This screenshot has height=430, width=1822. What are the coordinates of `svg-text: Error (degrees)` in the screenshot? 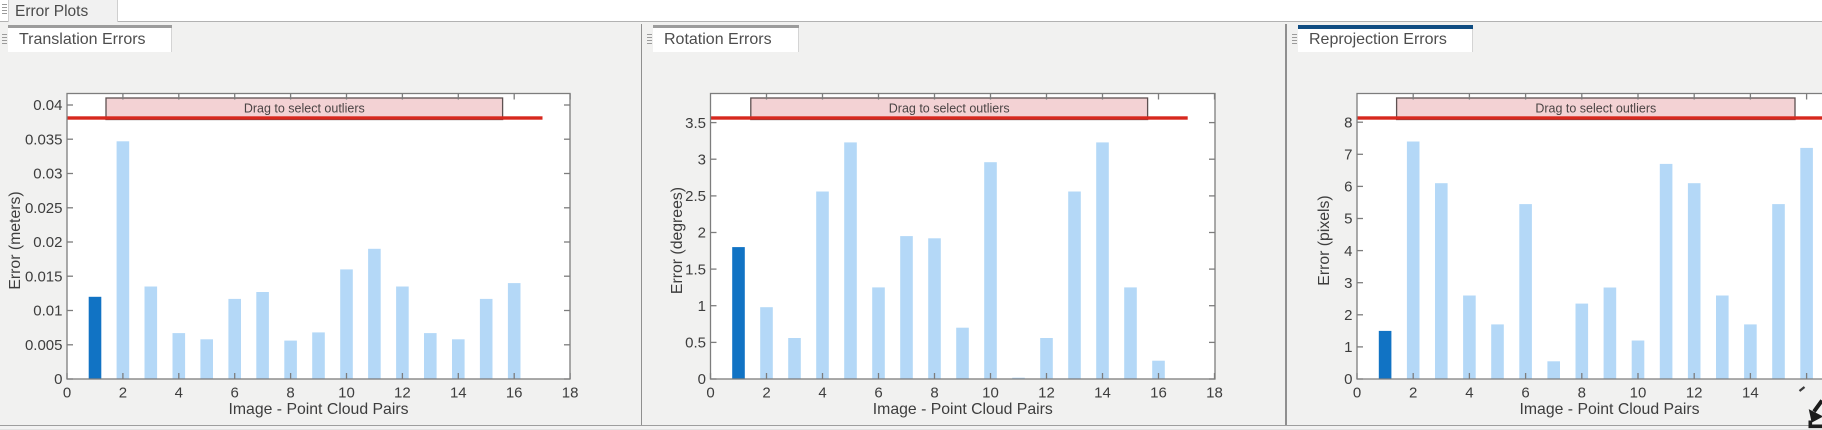 It's located at (677, 240).